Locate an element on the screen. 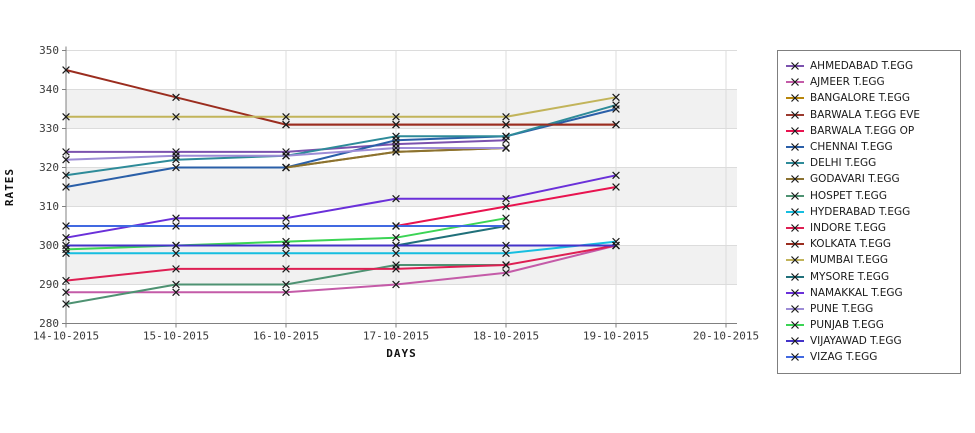 The width and height of the screenshot is (975, 433). y-tick-label: 340 is located at coordinates (49, 89).